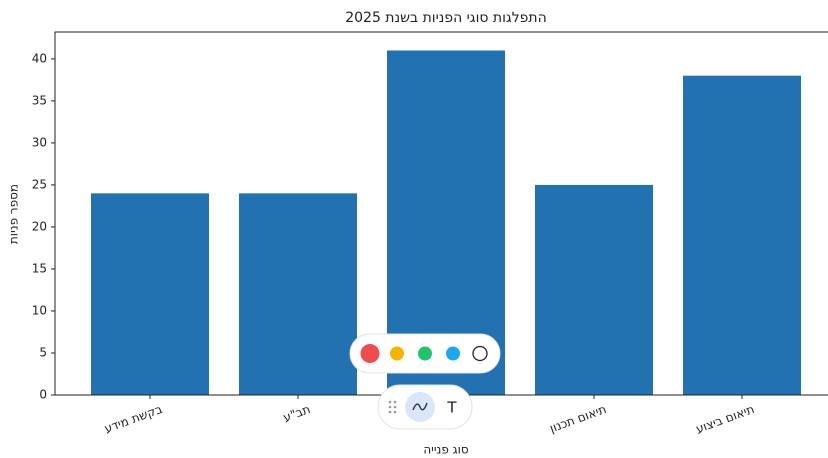 This screenshot has height=458, width=828. Describe the element at coordinates (370, 353) in the screenshot. I see `color-red` at that location.